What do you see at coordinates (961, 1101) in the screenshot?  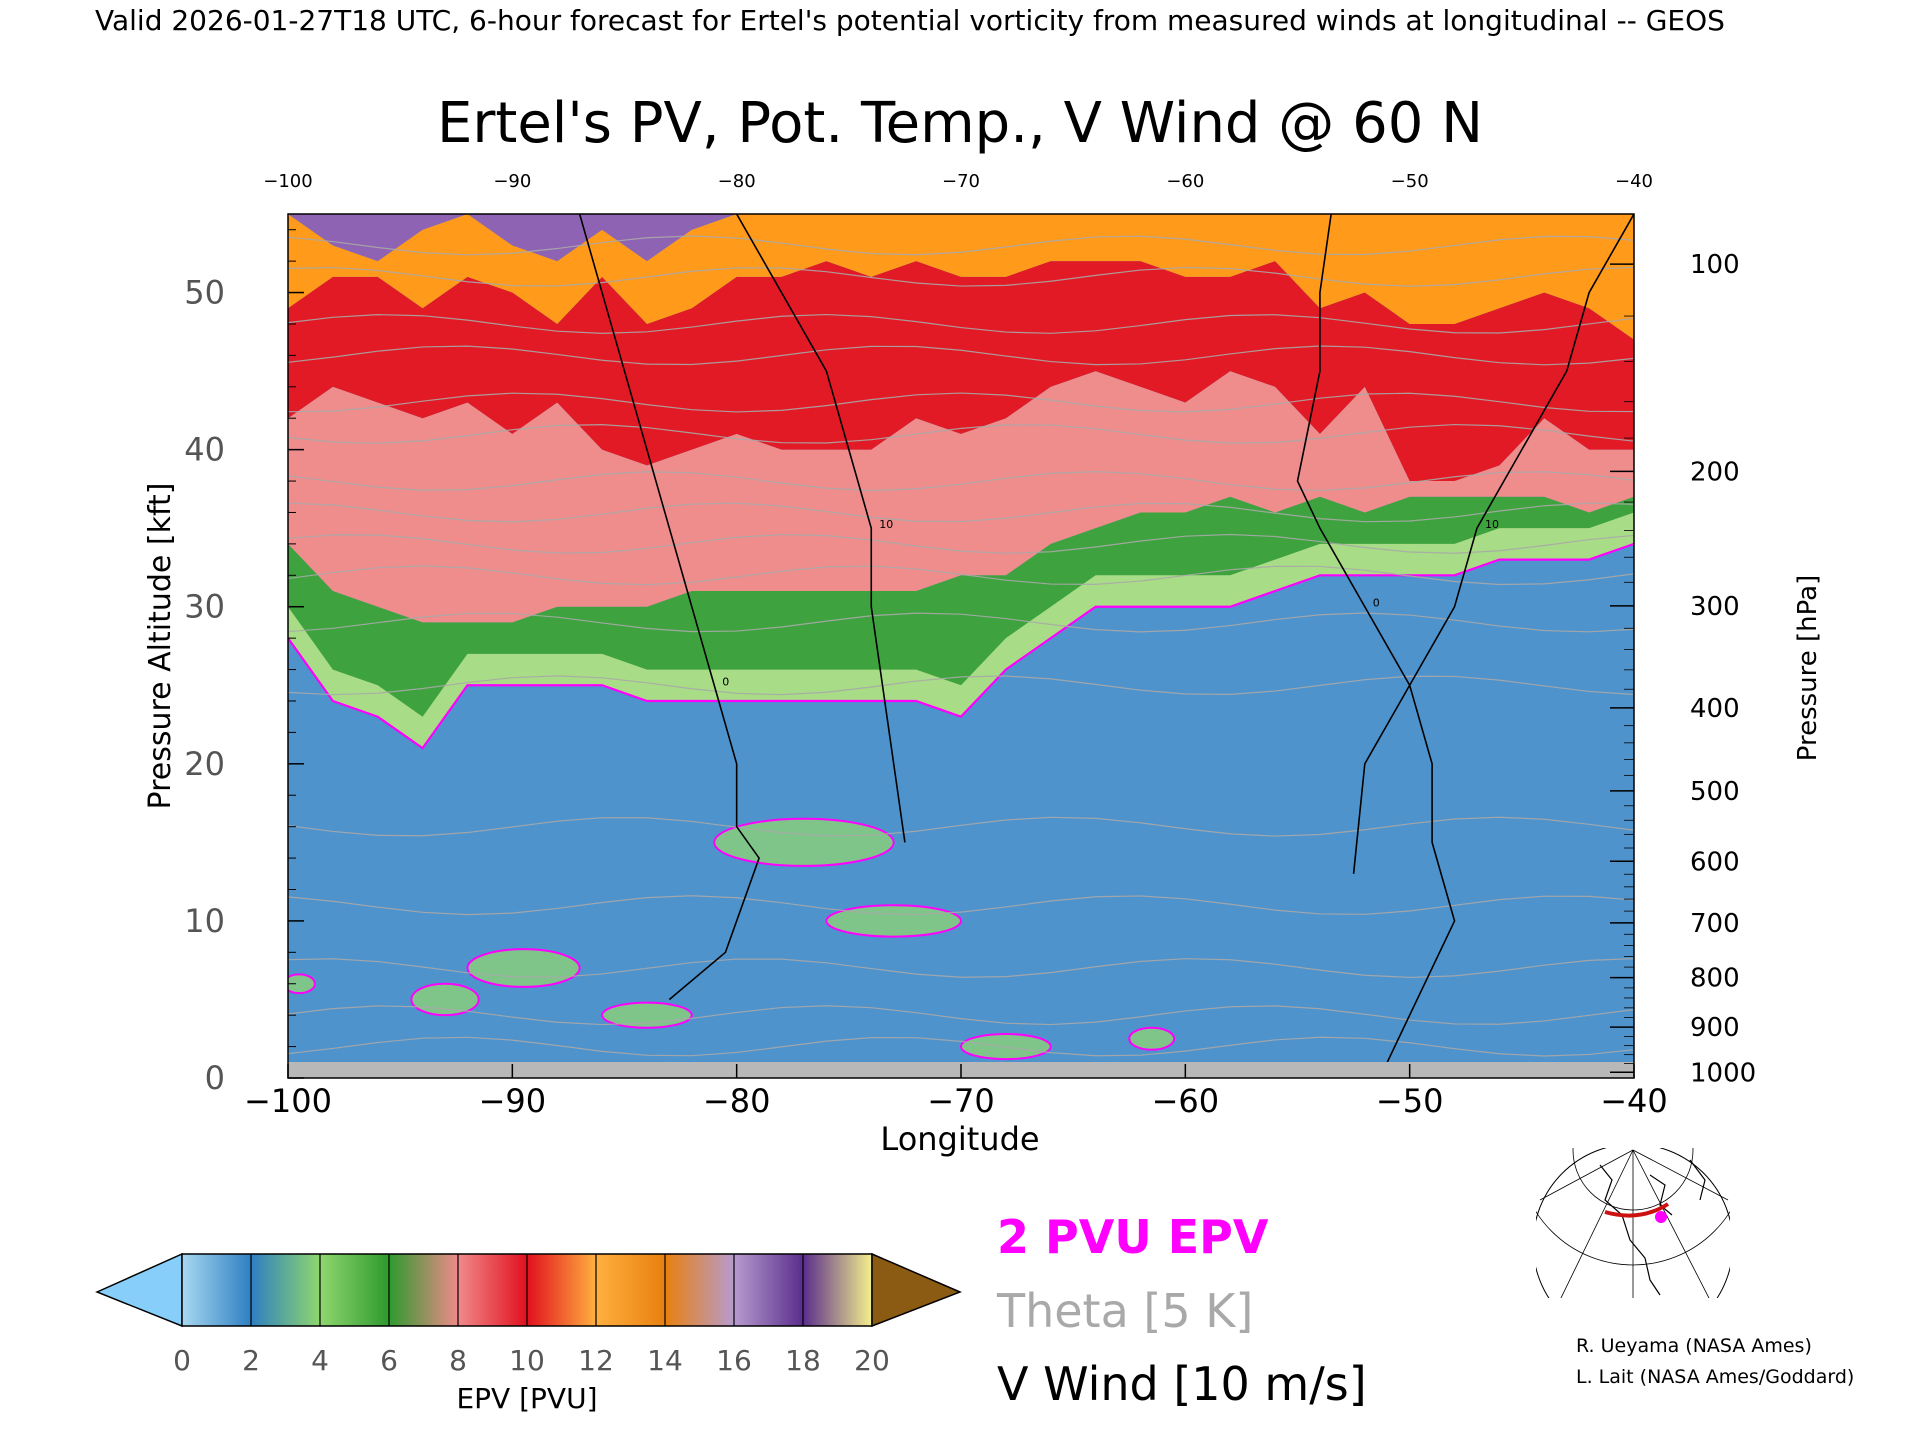 I see `x-tick-label: −70` at bounding box center [961, 1101].